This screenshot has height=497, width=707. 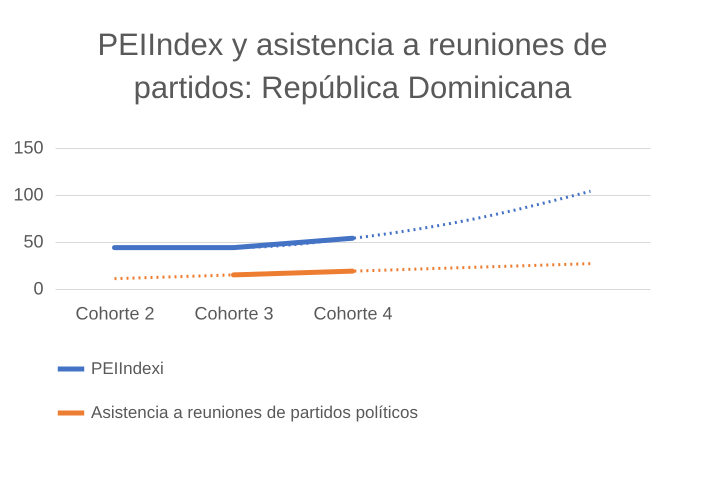 What do you see at coordinates (33, 242) in the screenshot?
I see `y-tick-label: 50` at bounding box center [33, 242].